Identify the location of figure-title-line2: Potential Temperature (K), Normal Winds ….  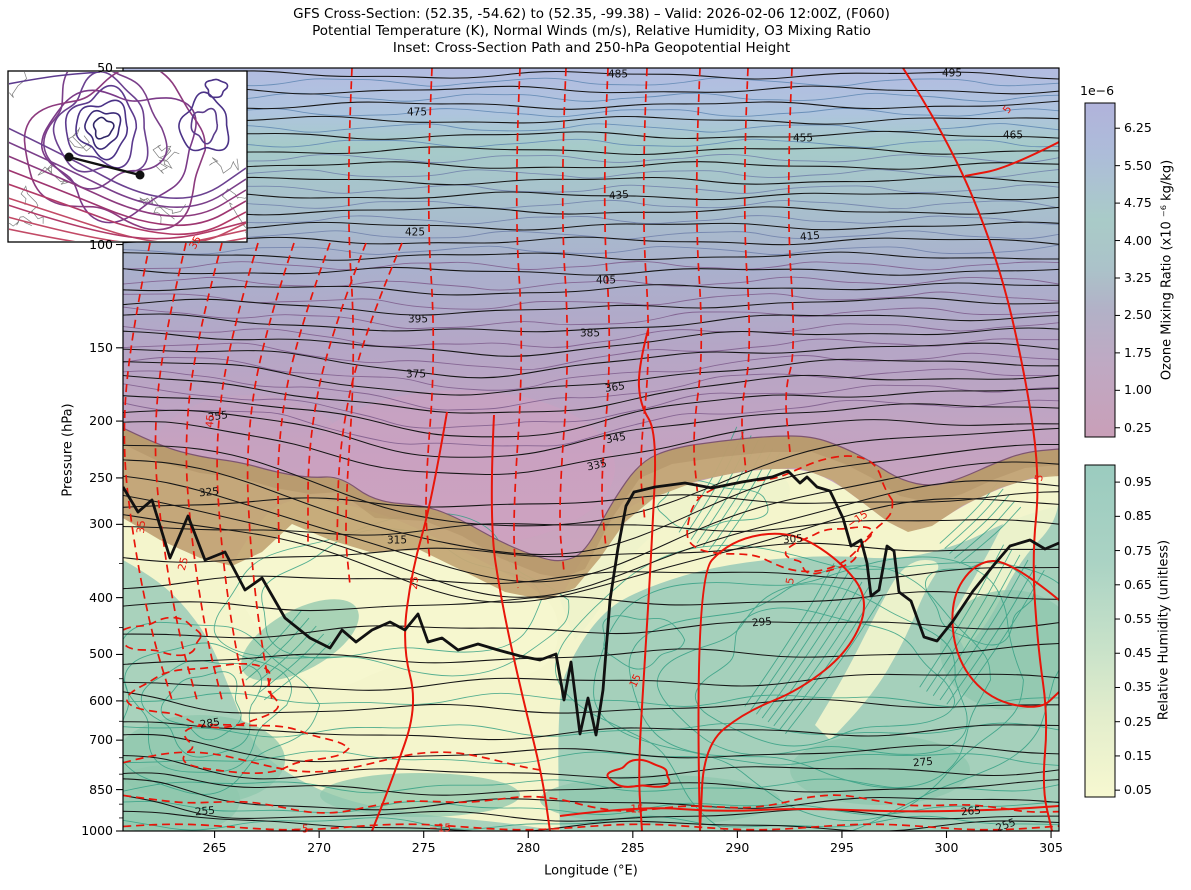
(591, 31).